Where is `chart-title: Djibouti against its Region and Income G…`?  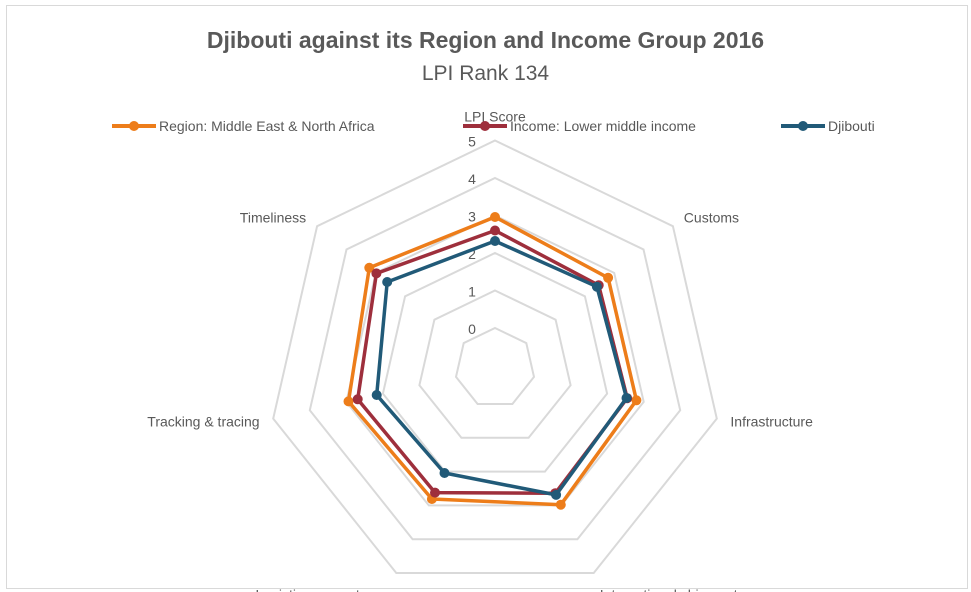
chart-title: Djibouti against its Region and Income G… is located at coordinates (485, 40).